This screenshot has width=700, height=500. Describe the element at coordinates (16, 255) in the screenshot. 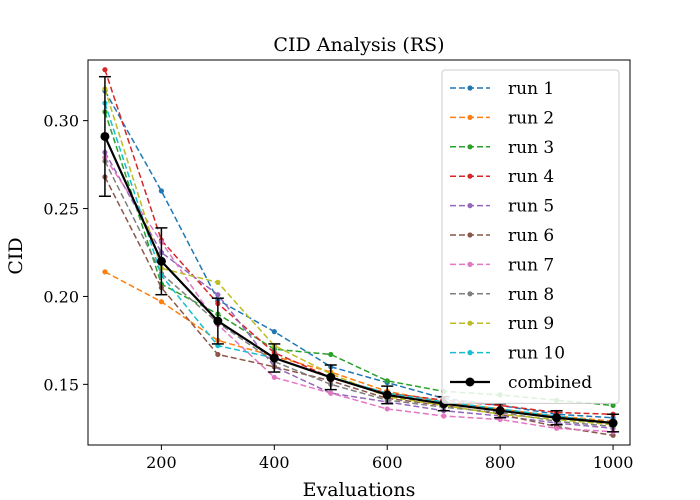

I see `y-axis-label: CID` at that location.